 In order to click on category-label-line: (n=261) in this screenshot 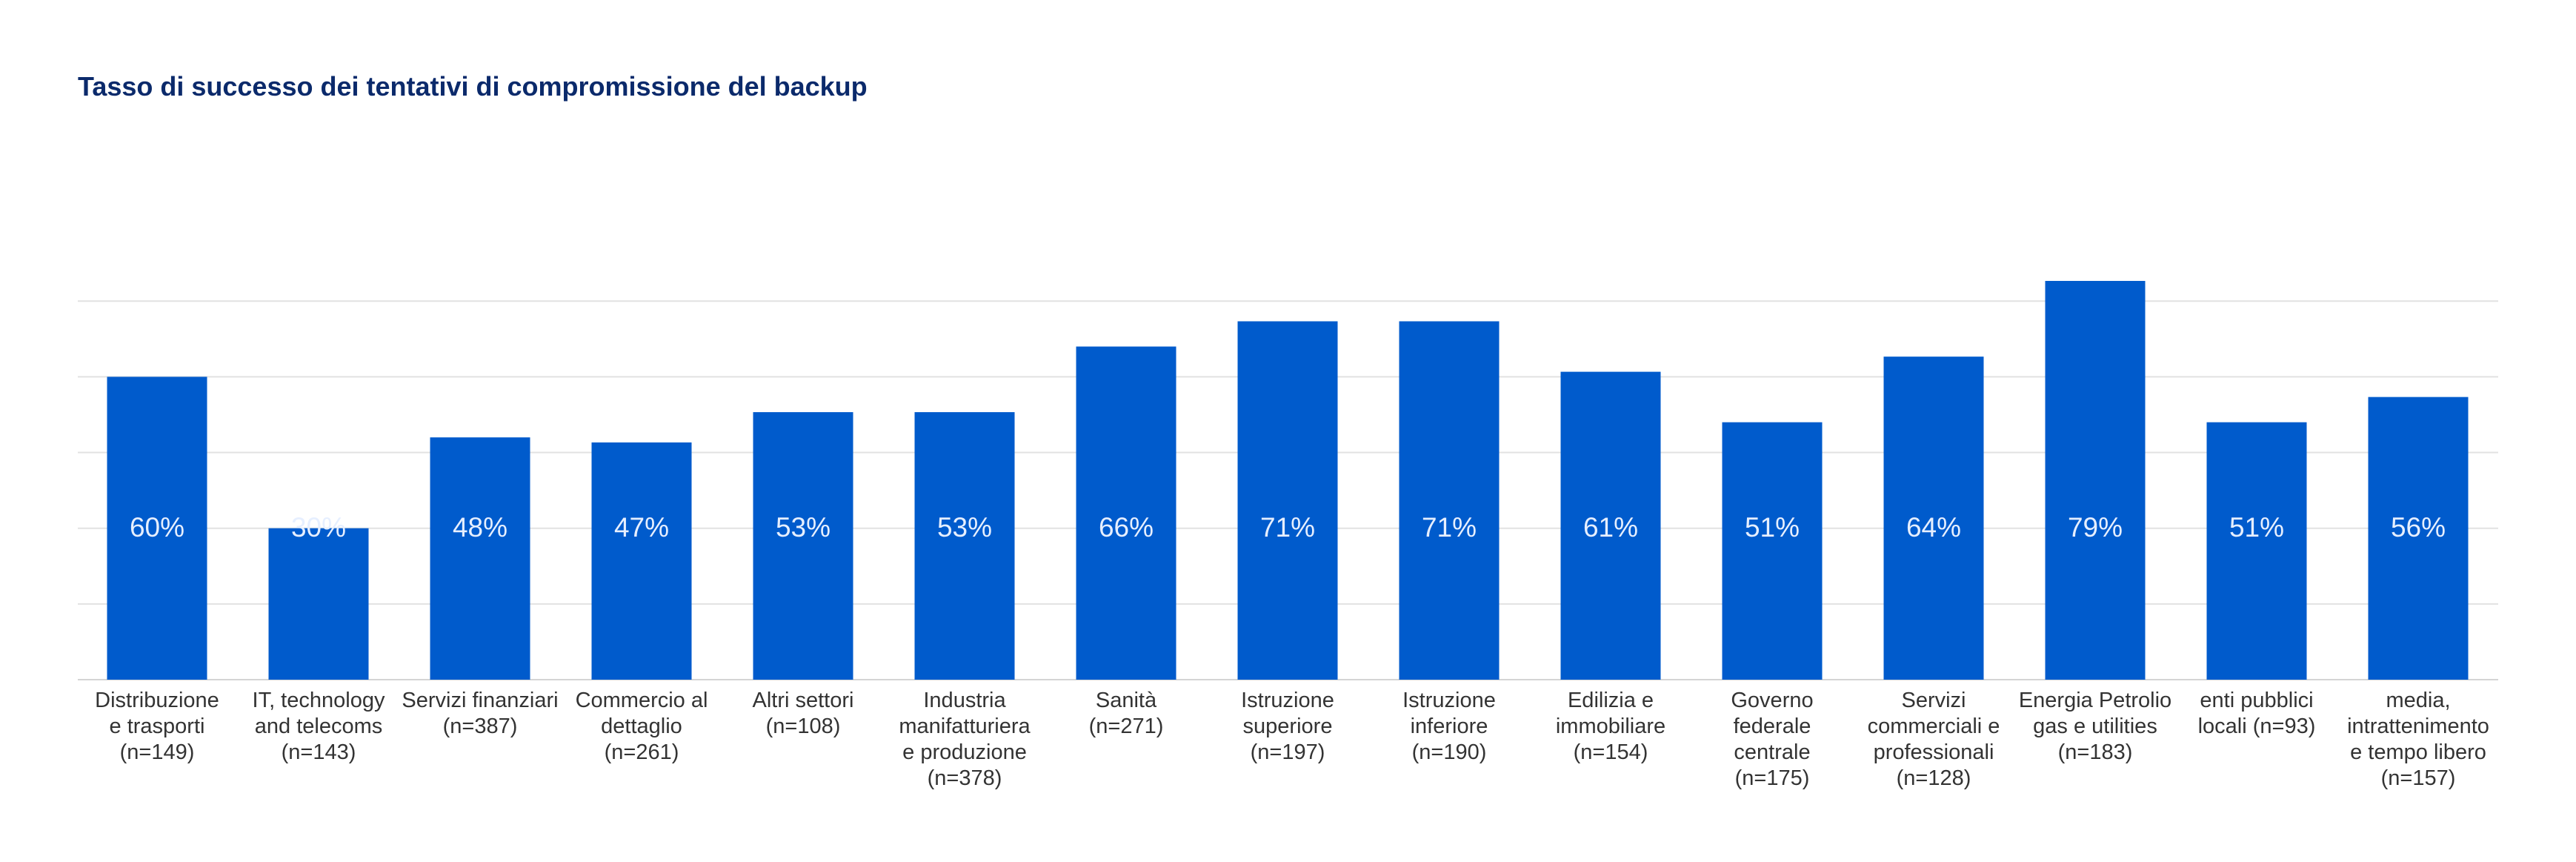, I will do `click(642, 752)`.